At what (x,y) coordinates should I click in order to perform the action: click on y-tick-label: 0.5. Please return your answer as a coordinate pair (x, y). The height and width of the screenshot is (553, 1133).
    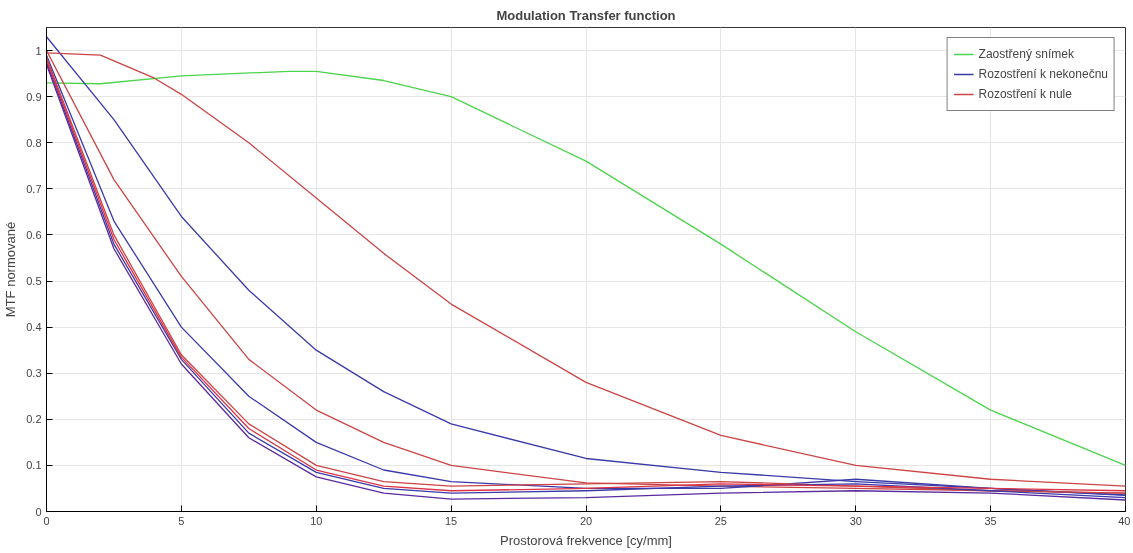
    Looking at the image, I should click on (34, 281).